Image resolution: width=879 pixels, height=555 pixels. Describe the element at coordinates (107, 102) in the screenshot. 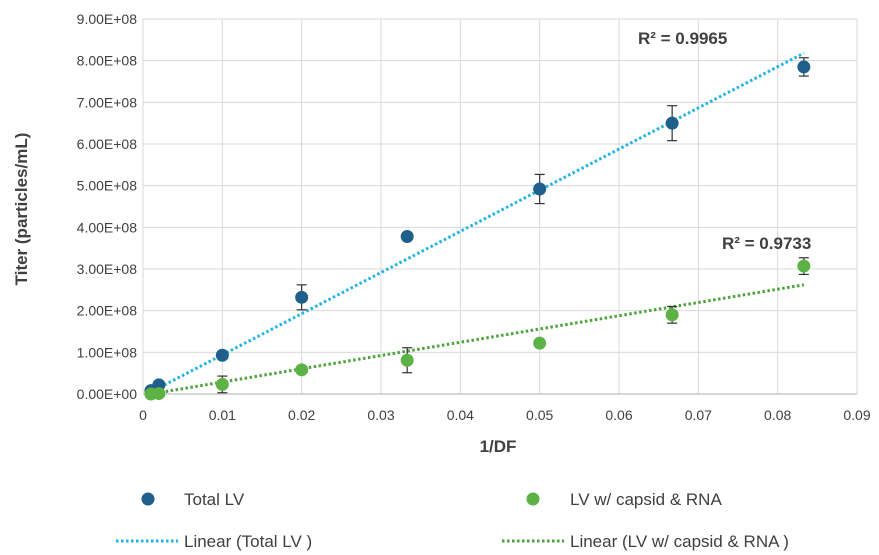

I see `y-tick-label: 7.00E+08` at that location.